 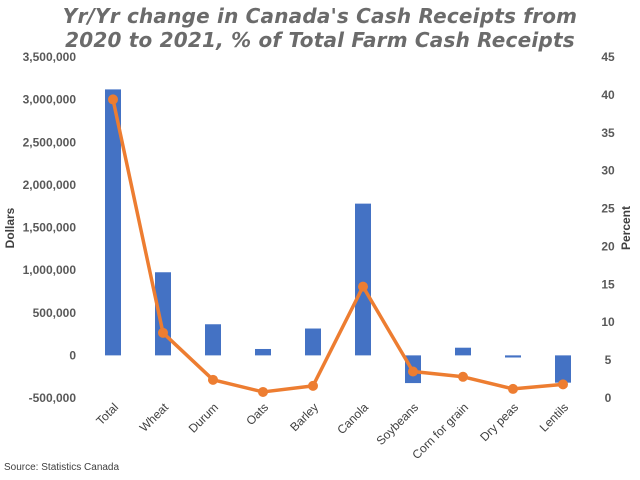 What do you see at coordinates (608, 398) in the screenshot?
I see `y2-tick-label: 0` at bounding box center [608, 398].